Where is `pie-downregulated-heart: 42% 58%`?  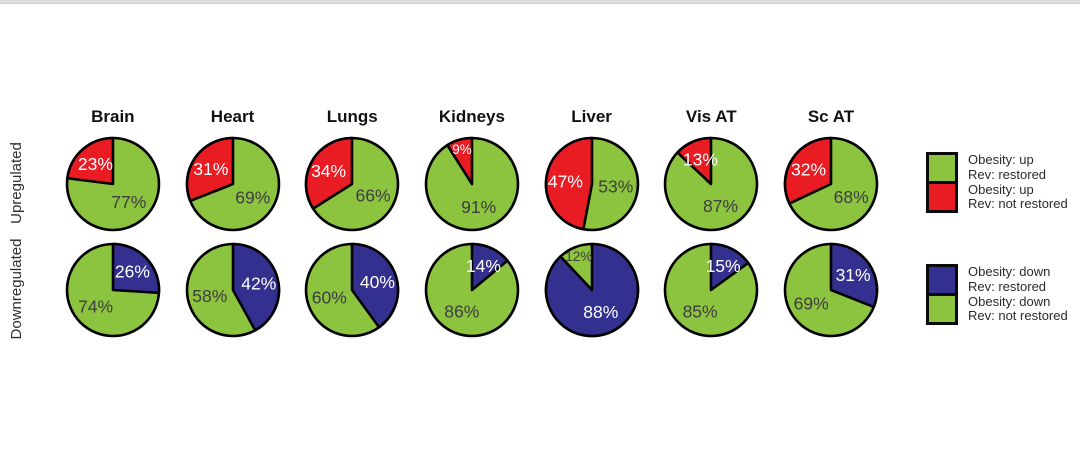
pie-downregulated-heart: 42% 58% is located at coordinates (232, 290).